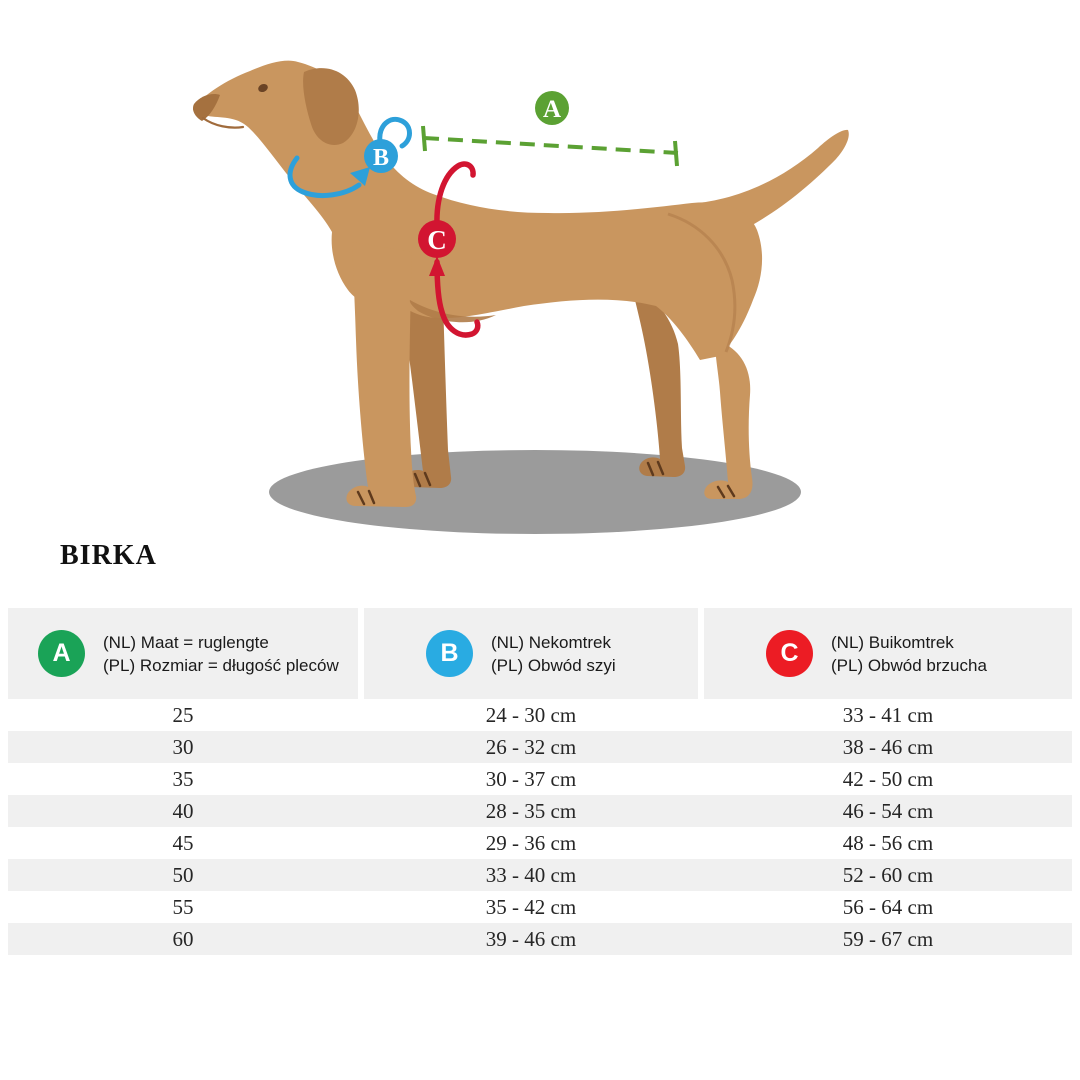 The height and width of the screenshot is (1080, 1080). Describe the element at coordinates (263, 88) in the screenshot. I see `dog-eye` at that location.